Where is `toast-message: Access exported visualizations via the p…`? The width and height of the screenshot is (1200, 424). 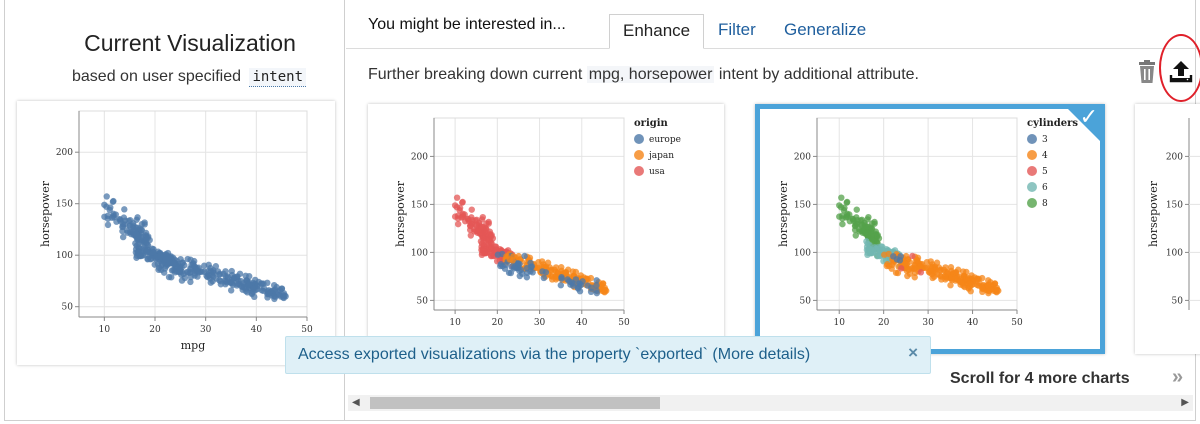
toast-message: Access exported visualizations via the p… is located at coordinates (554, 354).